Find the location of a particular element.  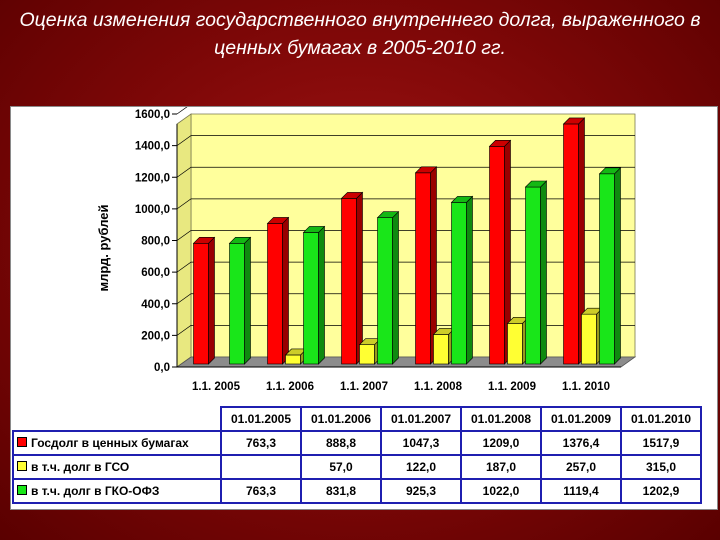

table-cell: 763,3 is located at coordinates (261, 491).